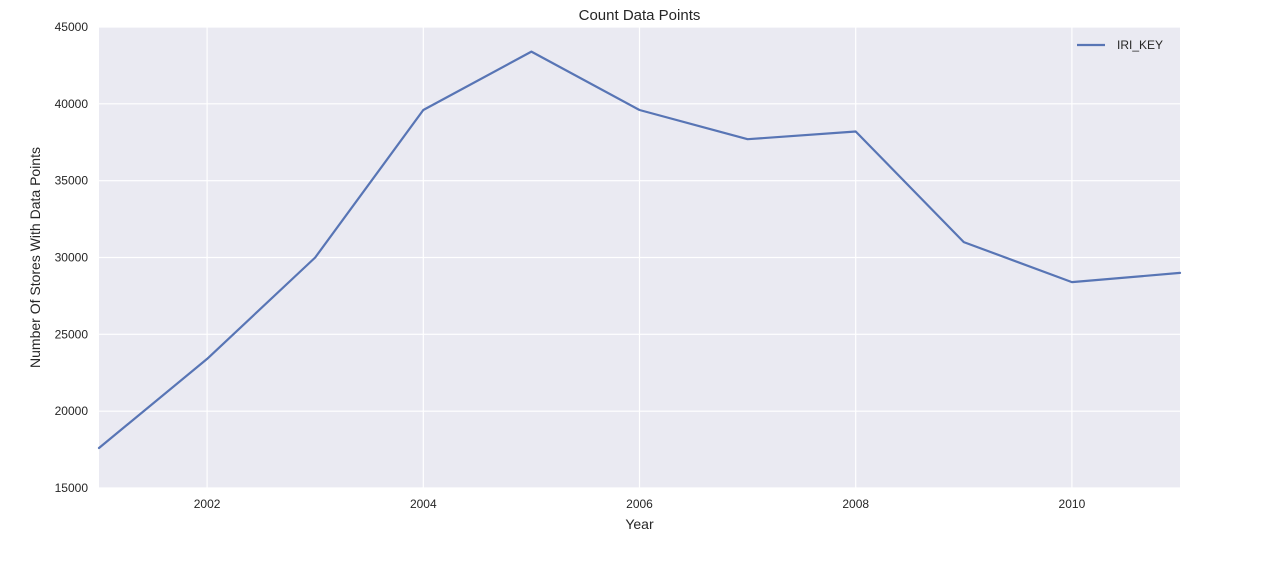  I want to click on y-tick-label: 20000, so click(72, 411).